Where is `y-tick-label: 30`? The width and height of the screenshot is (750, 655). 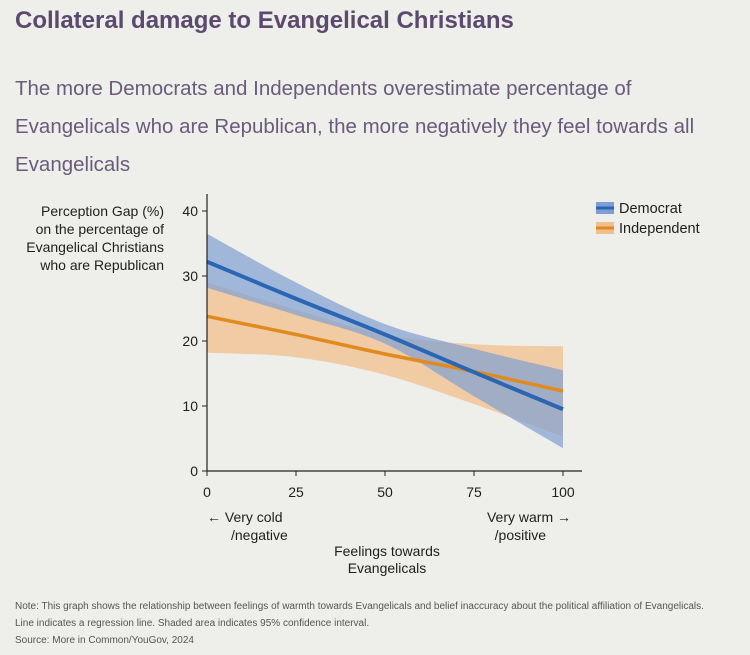 y-tick-label: 30 is located at coordinates (190, 276).